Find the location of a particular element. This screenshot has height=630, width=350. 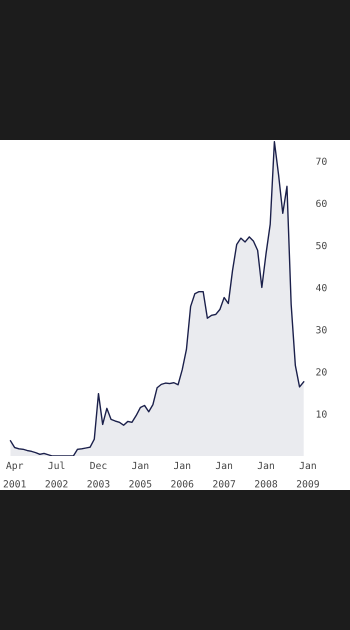

x-tick-label: Apr 2001 is located at coordinates (15, 475).